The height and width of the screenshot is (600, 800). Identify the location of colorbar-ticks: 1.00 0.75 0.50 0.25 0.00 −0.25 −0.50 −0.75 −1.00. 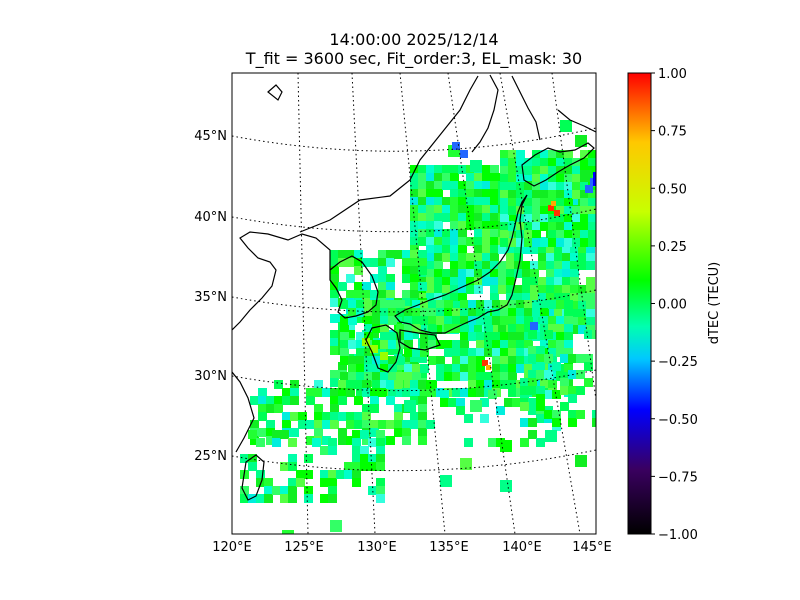
(674, 305).